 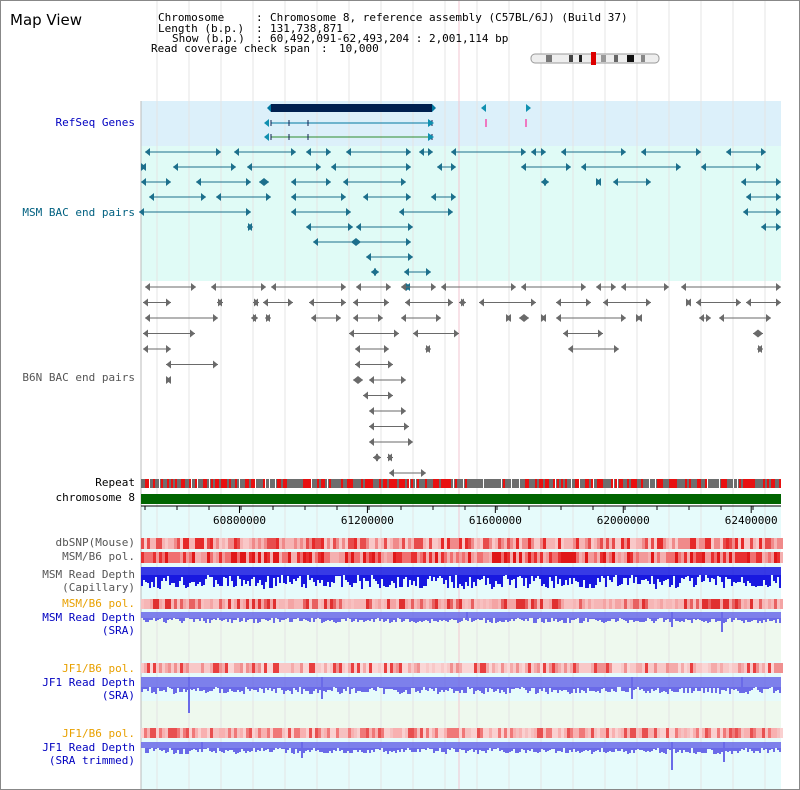 I want to click on track-label-msm-b6-pol-sra: MSM/B6 pol., so click(x=98, y=603).